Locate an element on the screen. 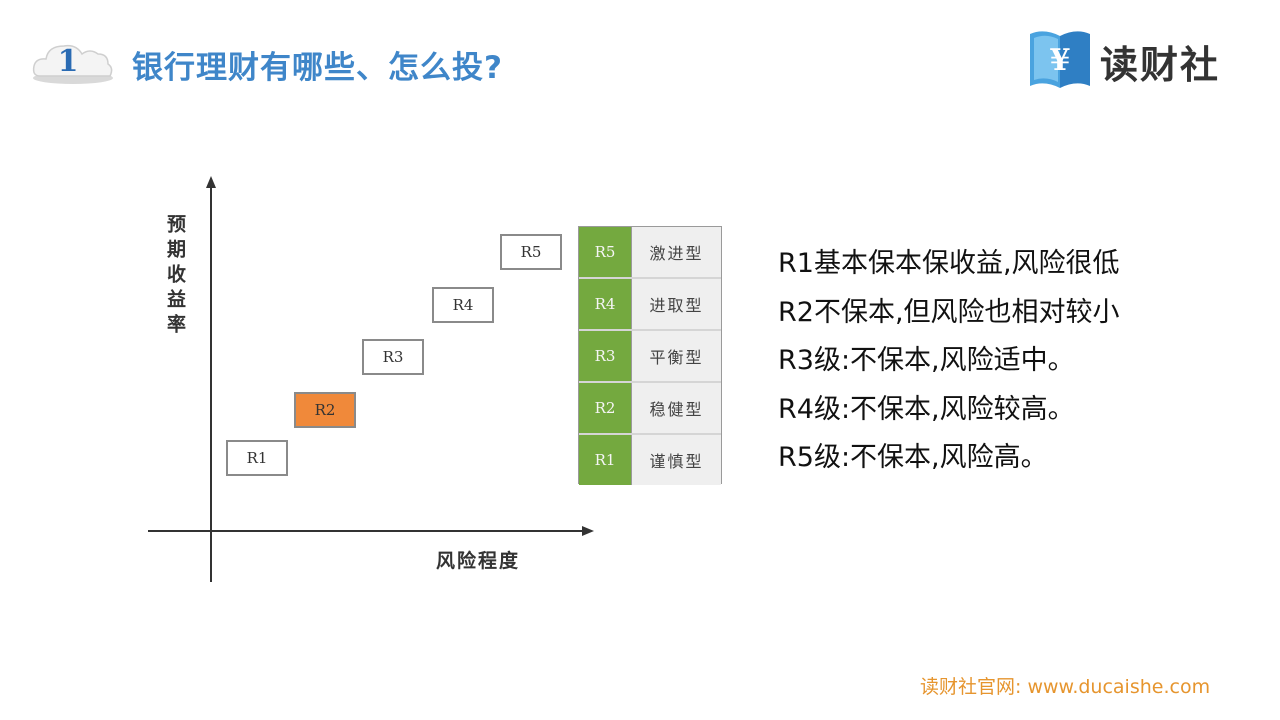  brand-name: 读财社 is located at coordinates (1160, 64).